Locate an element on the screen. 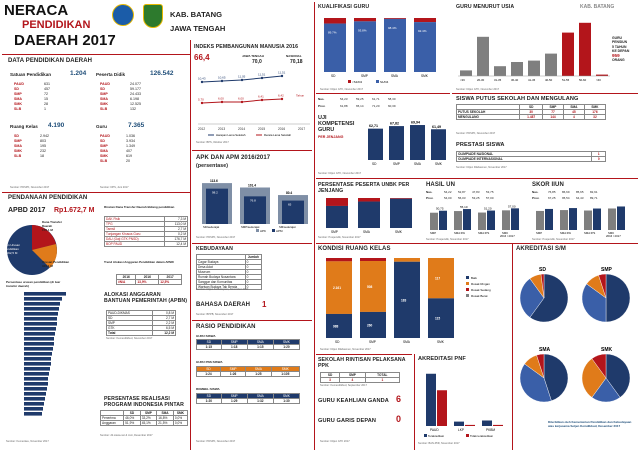 This screenshot has width=640, height=453. akreditasi-pie-title: SD is located at coordinates (542, 270).